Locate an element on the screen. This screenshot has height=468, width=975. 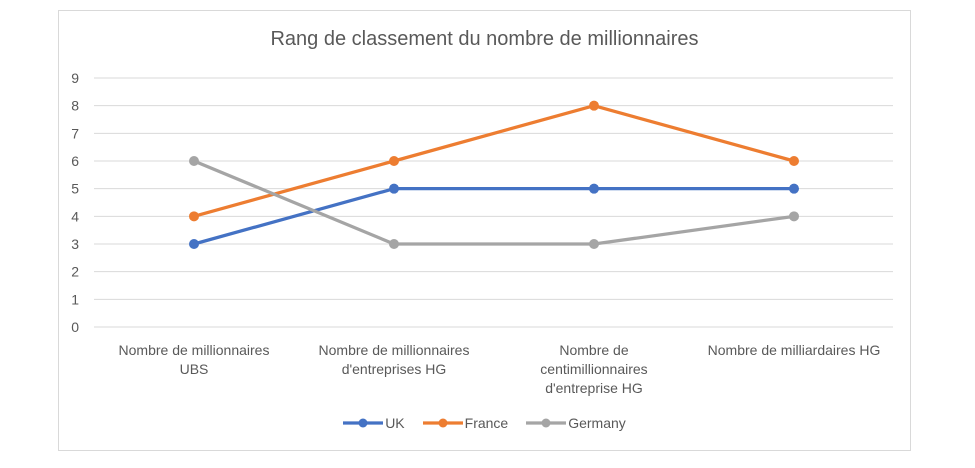
y-tick-label: 8 is located at coordinates (75, 106).